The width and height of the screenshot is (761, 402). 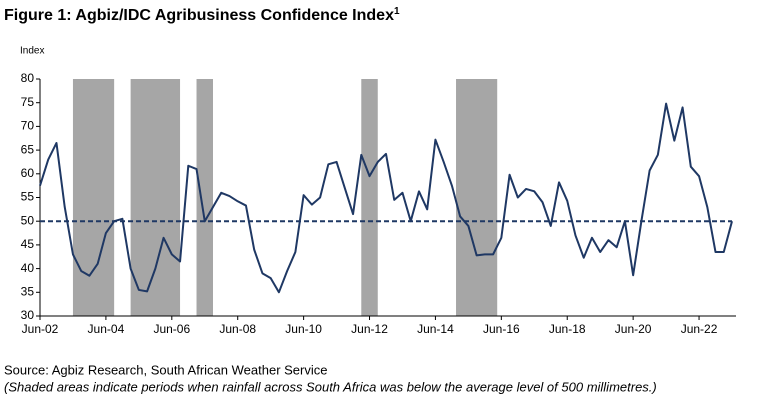 I want to click on y-tick-label: 30, so click(x=28, y=315).